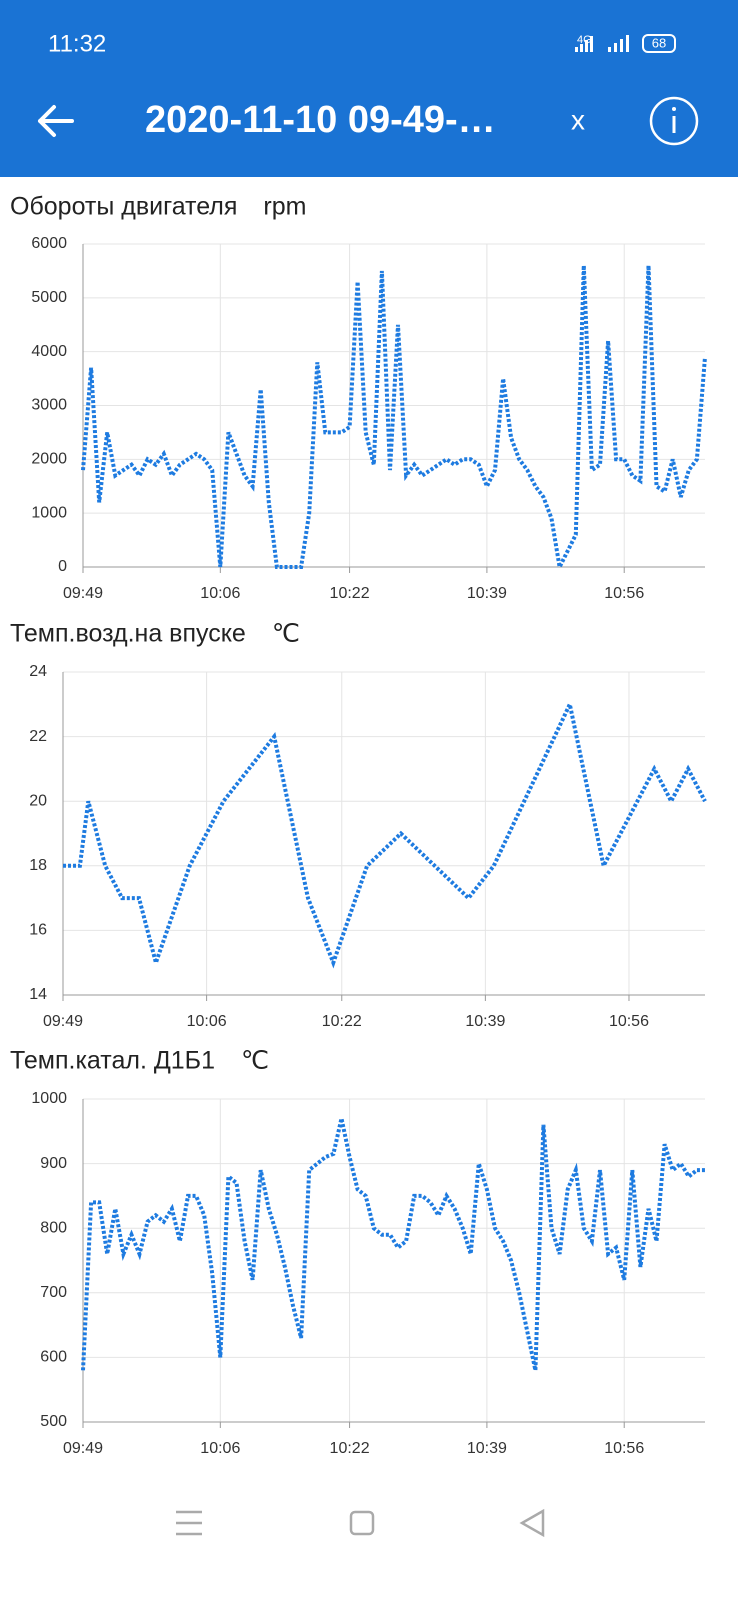  What do you see at coordinates (112, 1061) in the screenshot?
I see `chart-title: Темп.катал. Д1Б1` at bounding box center [112, 1061].